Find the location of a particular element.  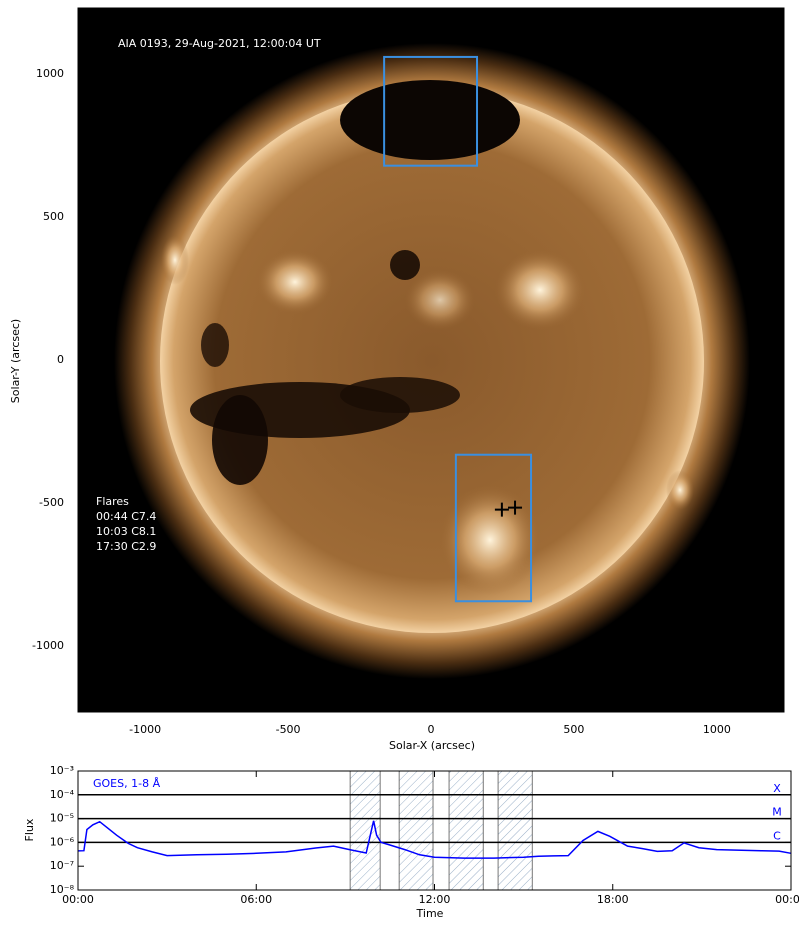

y-tick-label: 10⁻⁴ is located at coordinates (62, 794).